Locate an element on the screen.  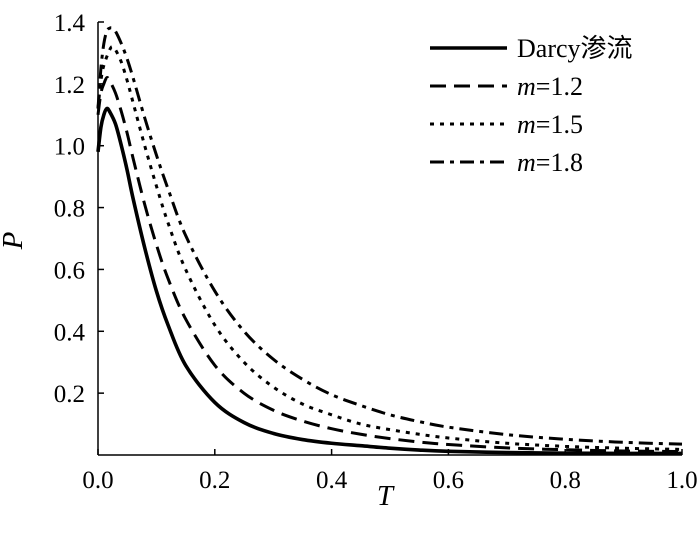
y-tick-label: 1.0 is located at coordinates (69, 147).